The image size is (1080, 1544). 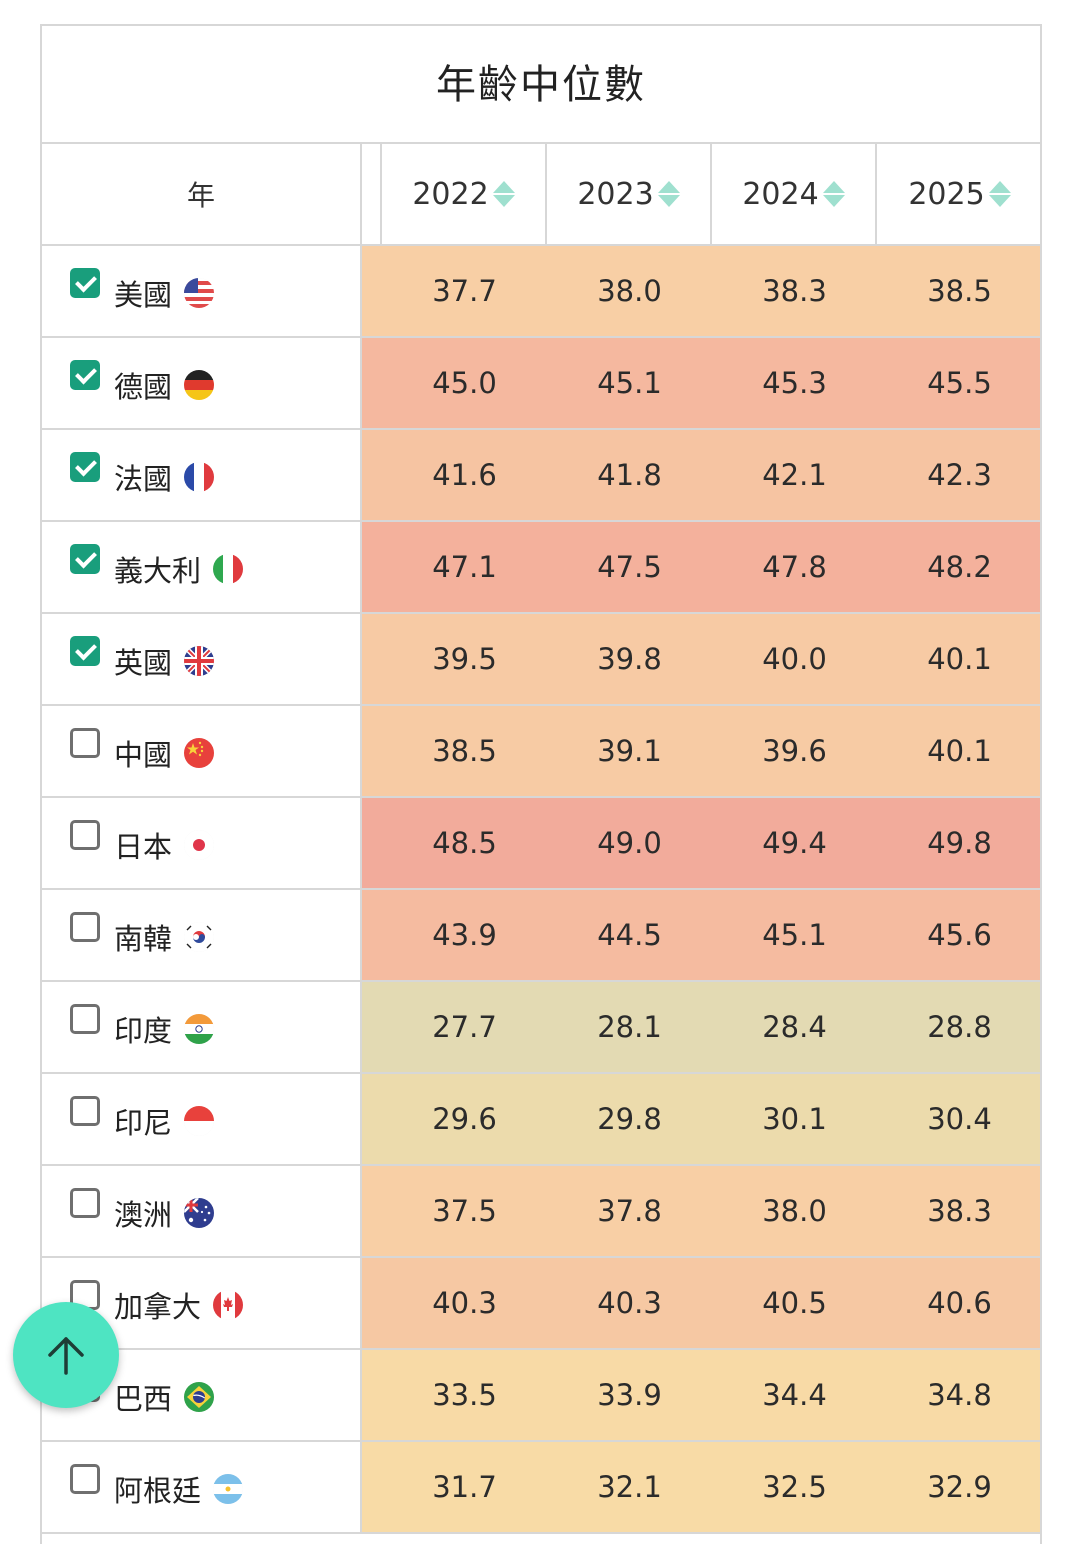 I want to click on year-header: 年, so click(x=202, y=194).